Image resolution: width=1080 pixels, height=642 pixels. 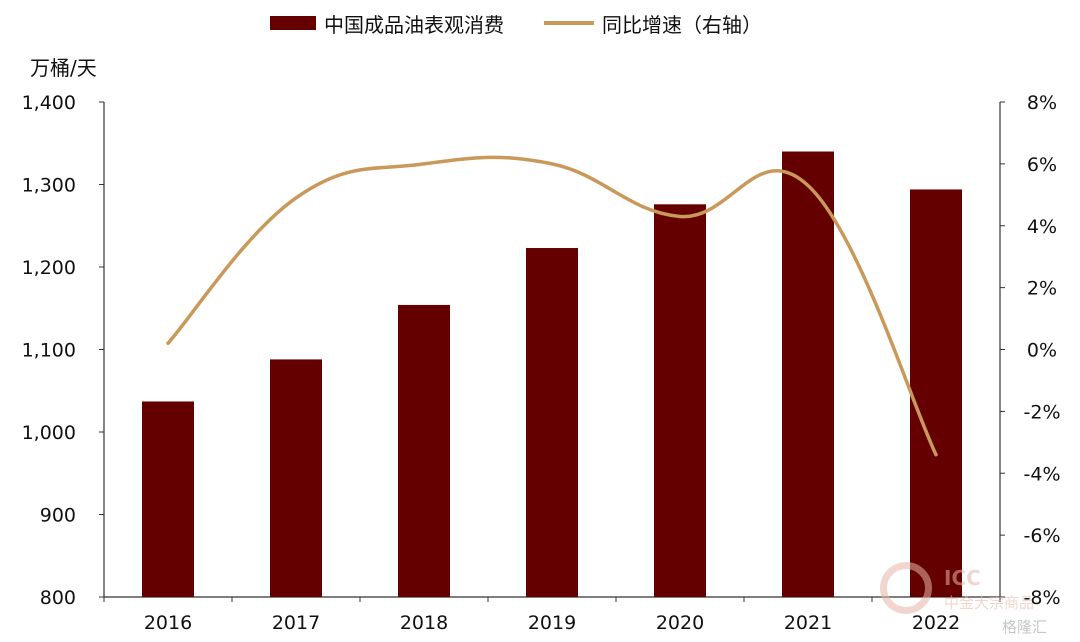 I want to click on bar-2019, so click(x=552, y=422).